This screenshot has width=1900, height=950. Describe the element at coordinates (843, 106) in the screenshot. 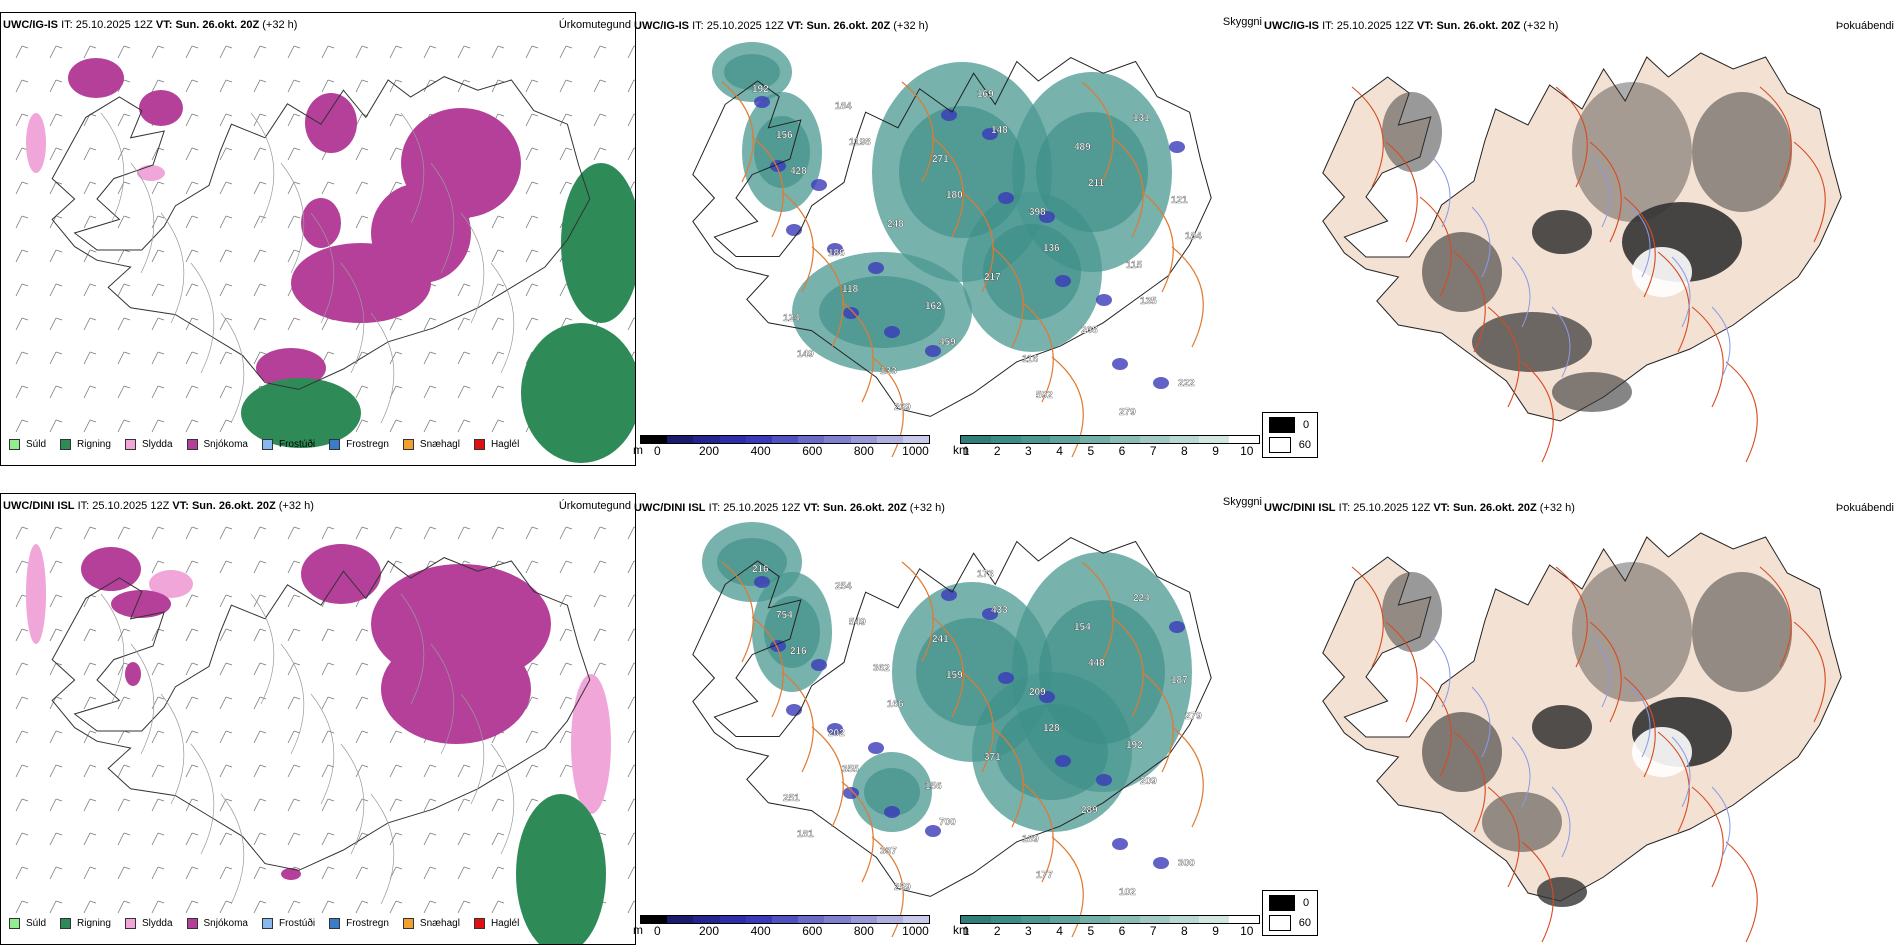

I see `cloud-base-value: 184` at that location.